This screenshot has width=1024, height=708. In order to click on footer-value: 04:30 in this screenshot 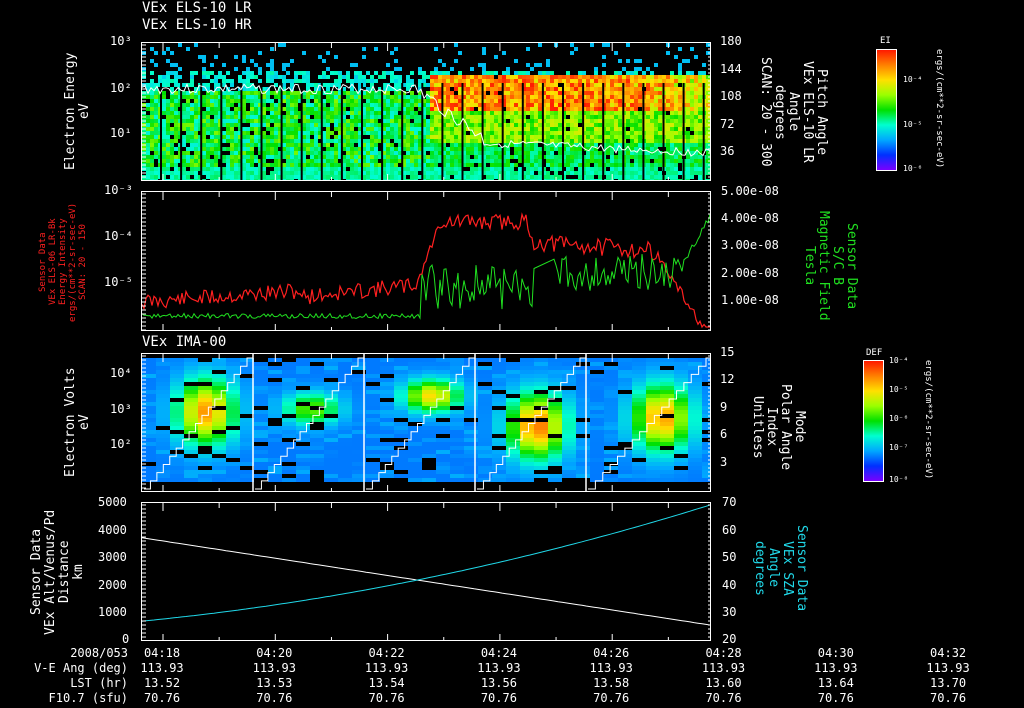, I will do `click(835, 653)`.